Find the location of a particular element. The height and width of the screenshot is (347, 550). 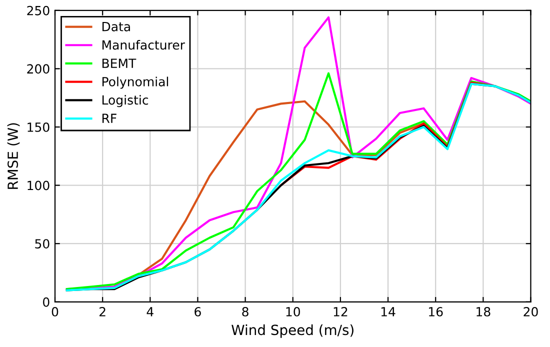

legend-label: RF is located at coordinates (109, 118).